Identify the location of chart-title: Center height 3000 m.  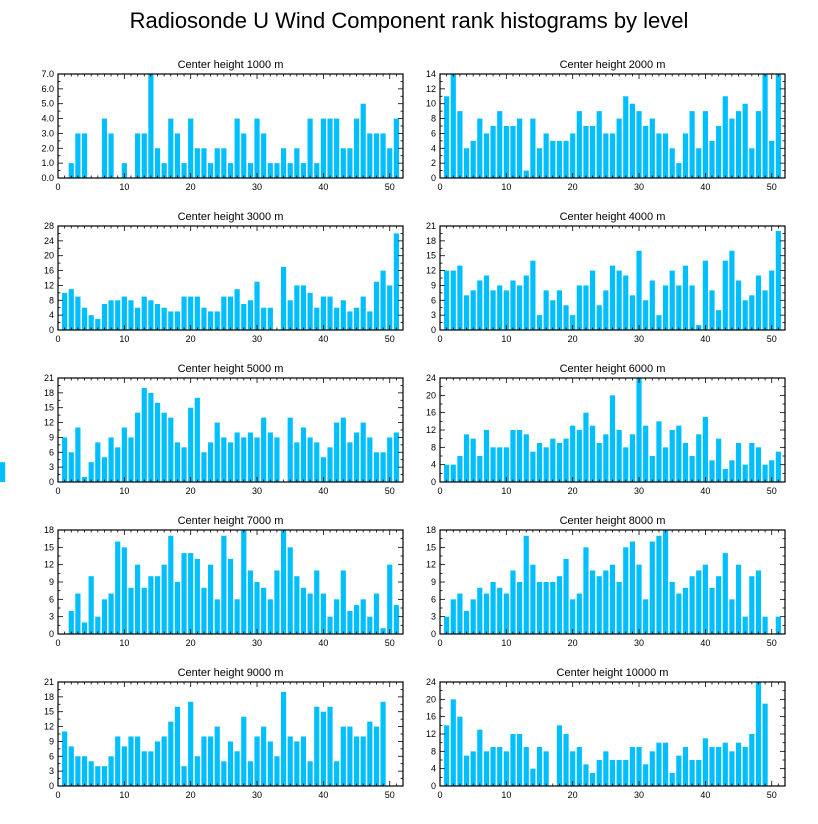
(231, 217).